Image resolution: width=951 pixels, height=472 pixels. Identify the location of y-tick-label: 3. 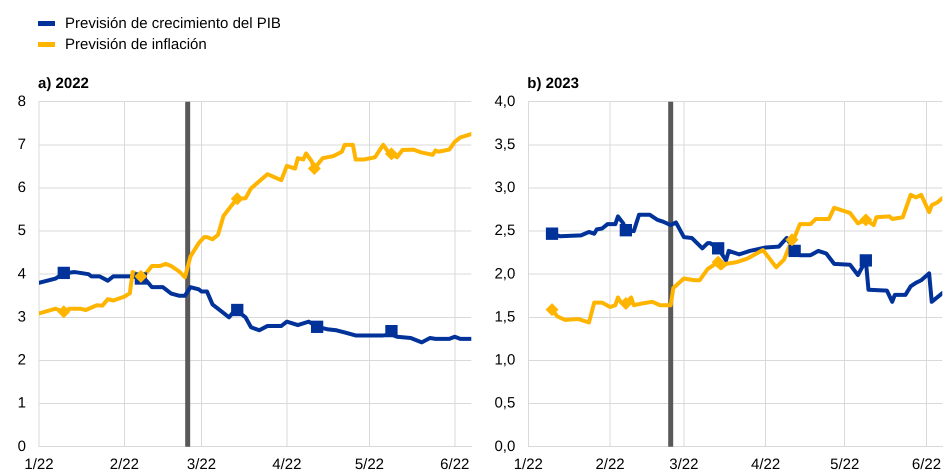
(22, 317).